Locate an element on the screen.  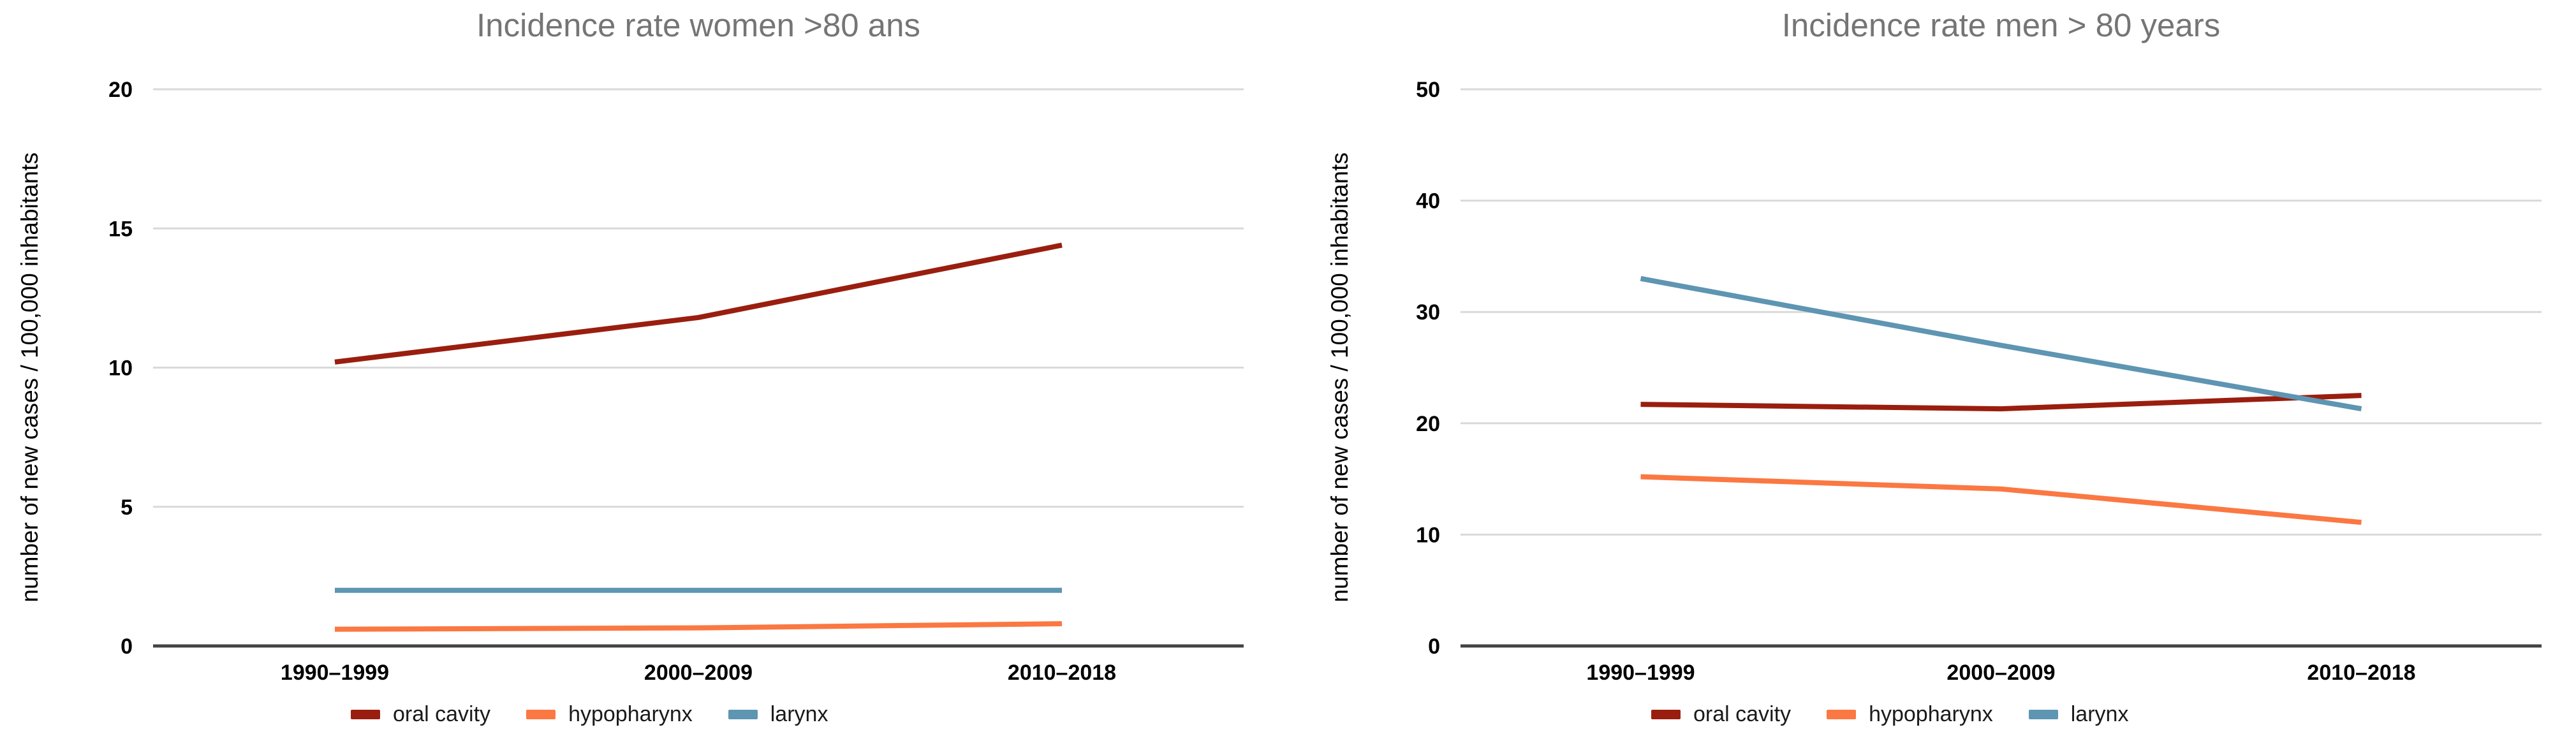
chart-title: Incidence rate men > 80 years is located at coordinates (2001, 25).